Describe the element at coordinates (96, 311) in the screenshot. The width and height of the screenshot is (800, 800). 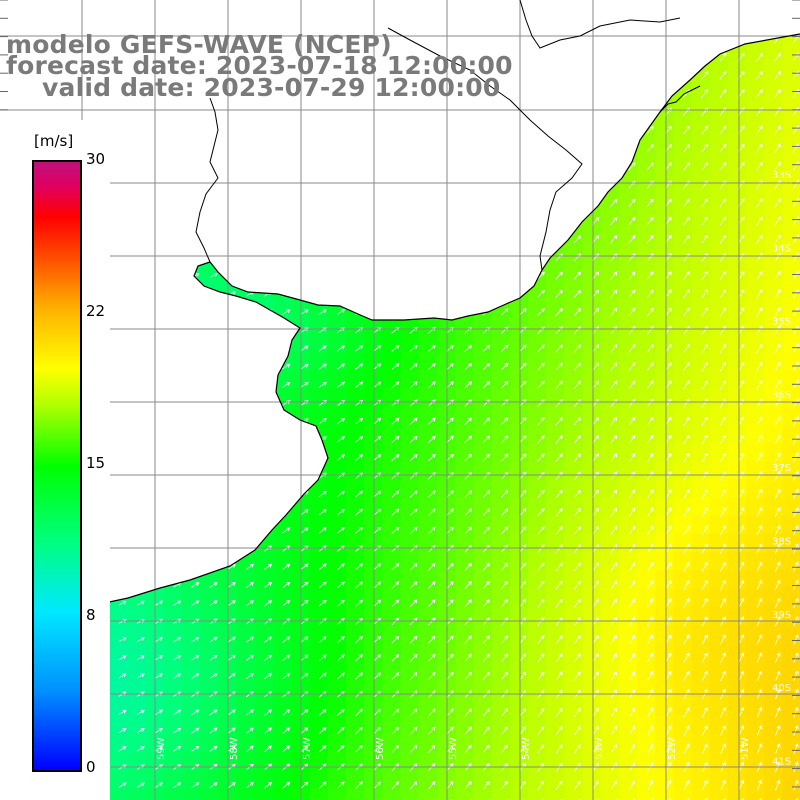
I see `legend-tick: 22` at that location.